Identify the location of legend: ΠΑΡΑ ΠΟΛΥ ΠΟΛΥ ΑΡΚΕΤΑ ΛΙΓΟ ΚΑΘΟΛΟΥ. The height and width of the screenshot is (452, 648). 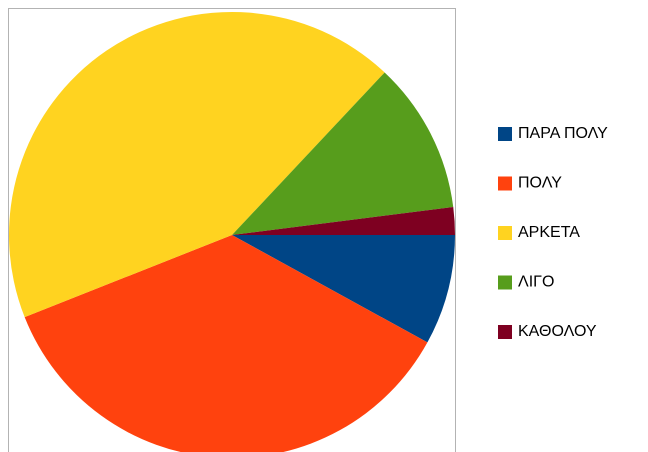
(553, 232).